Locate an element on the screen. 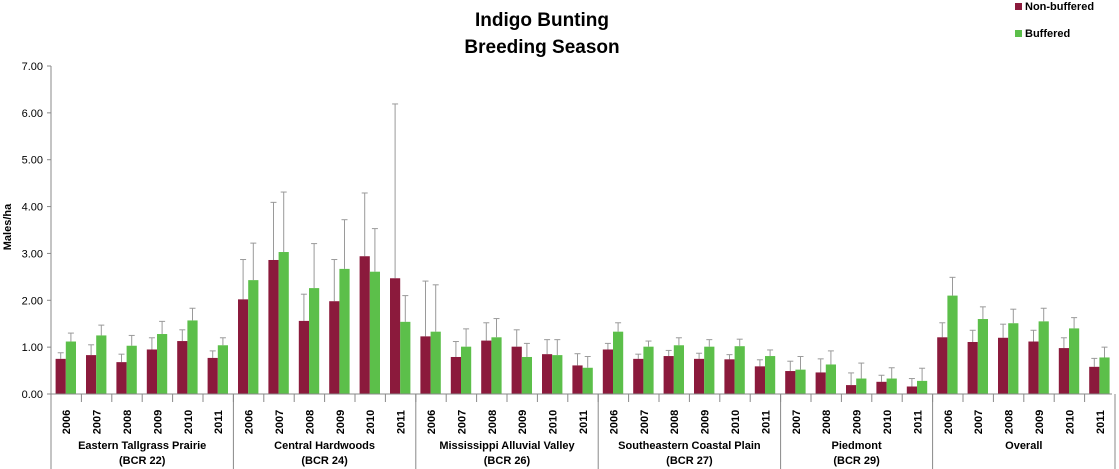 This screenshot has width=1119, height=469. y-tick-label: 1.00 is located at coordinates (32, 348).